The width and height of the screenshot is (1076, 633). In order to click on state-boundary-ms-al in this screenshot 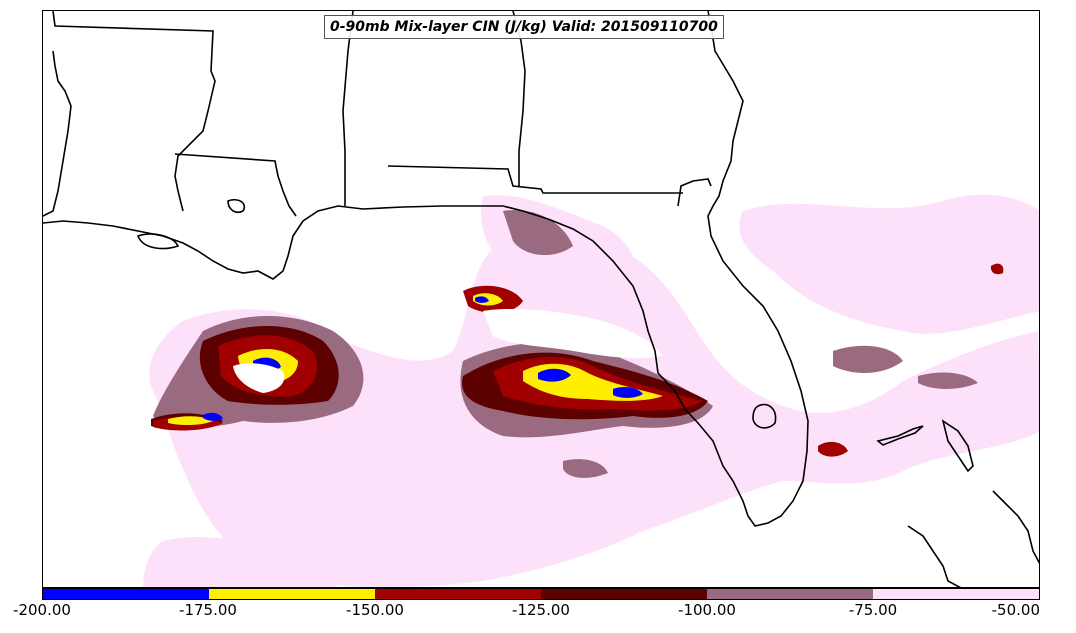, I will do `click(235, 185)`.